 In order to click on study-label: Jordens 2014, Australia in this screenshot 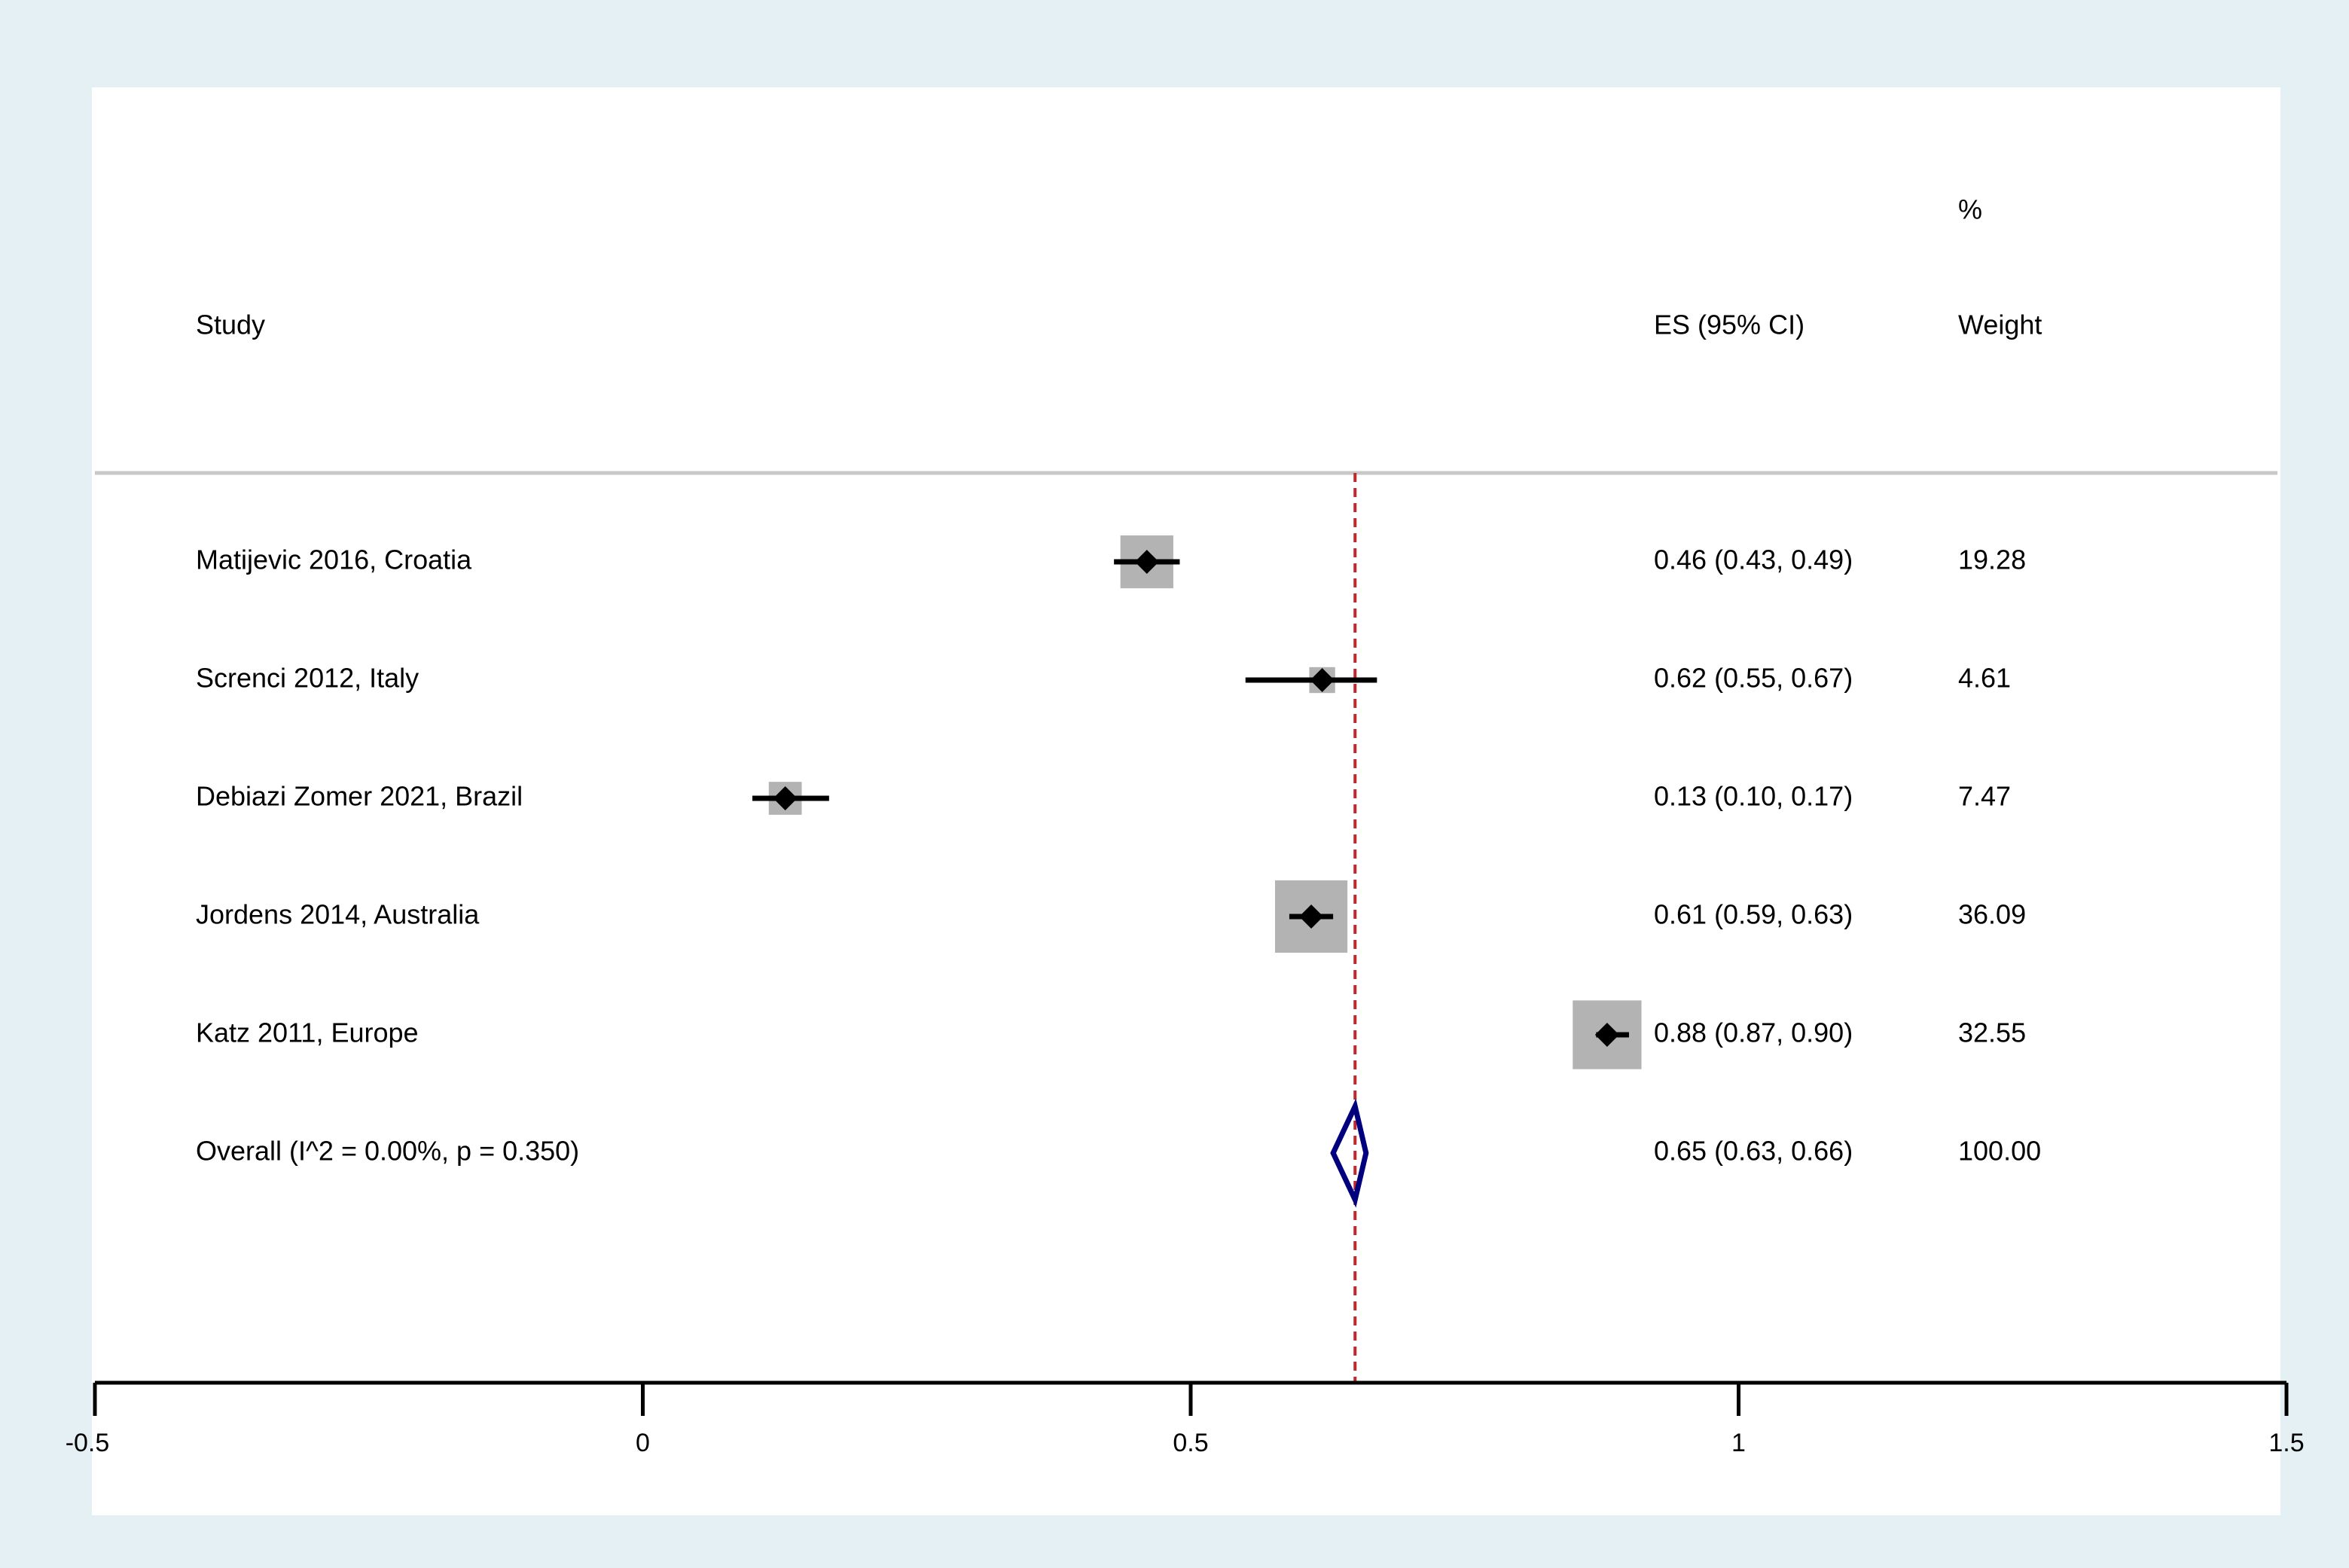, I will do `click(338, 914)`.